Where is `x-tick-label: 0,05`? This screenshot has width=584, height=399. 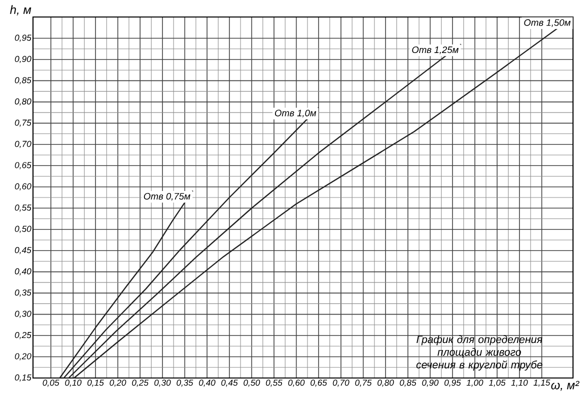
x-tick-label: 0,05 is located at coordinates (51, 383).